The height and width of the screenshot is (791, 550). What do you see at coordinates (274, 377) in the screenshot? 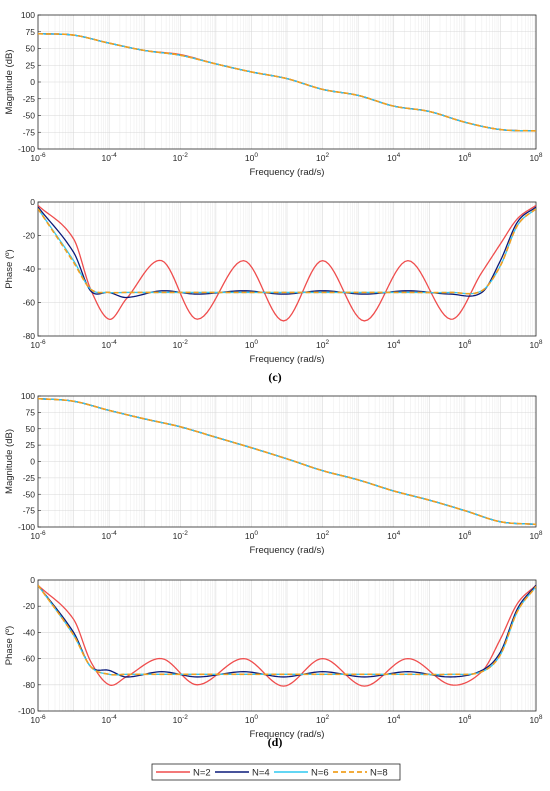
I see `panel-label-c: (c)` at bounding box center [274, 377].